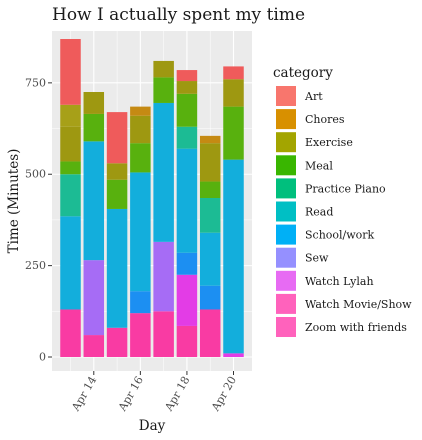 This screenshot has width=422, height=440. Describe the element at coordinates (286, 327) in the screenshot. I see `legend-key-zoom-with-friends` at that location.